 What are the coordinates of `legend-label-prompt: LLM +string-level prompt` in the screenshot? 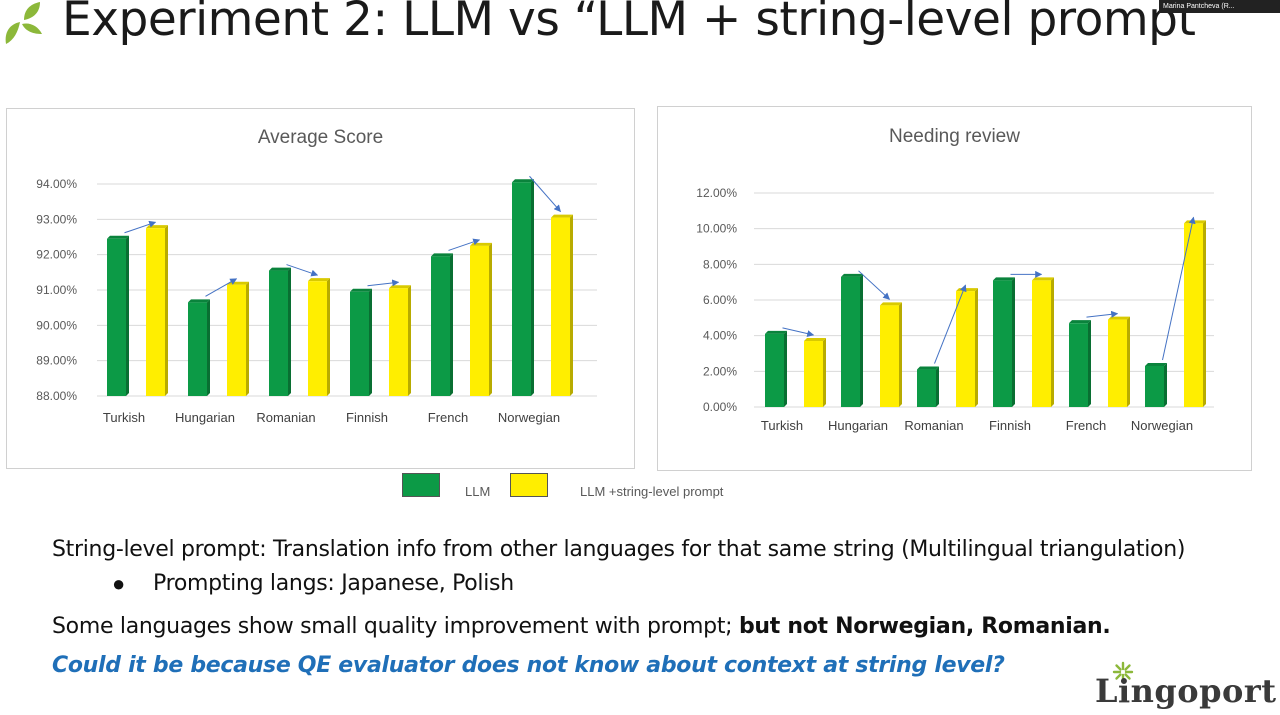 It's located at (652, 491).